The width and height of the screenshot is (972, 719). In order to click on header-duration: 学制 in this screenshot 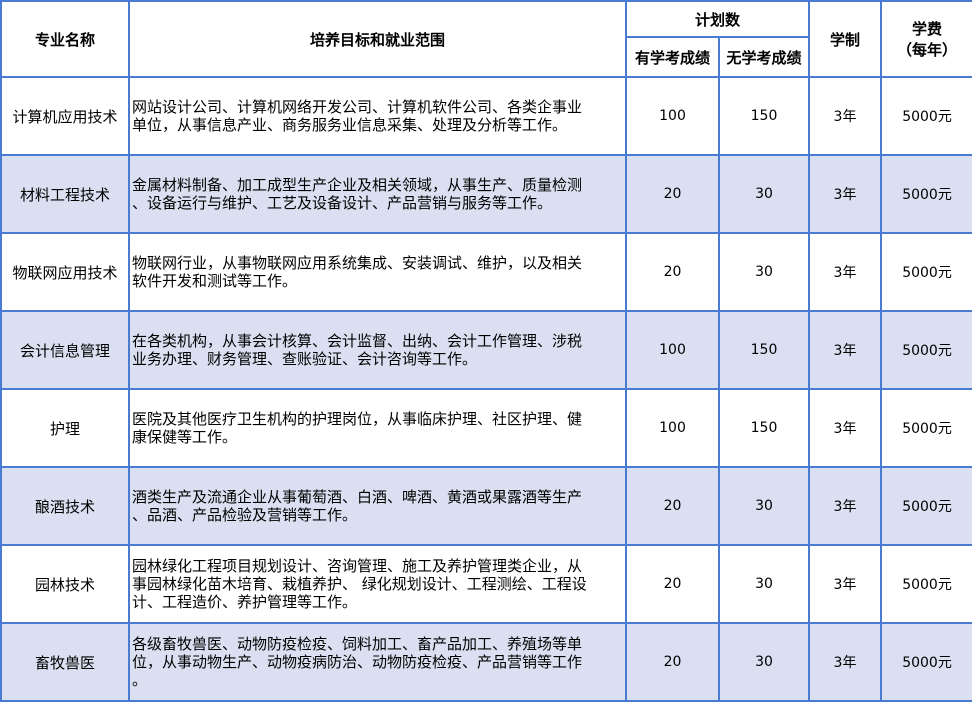, I will do `click(845, 39)`.